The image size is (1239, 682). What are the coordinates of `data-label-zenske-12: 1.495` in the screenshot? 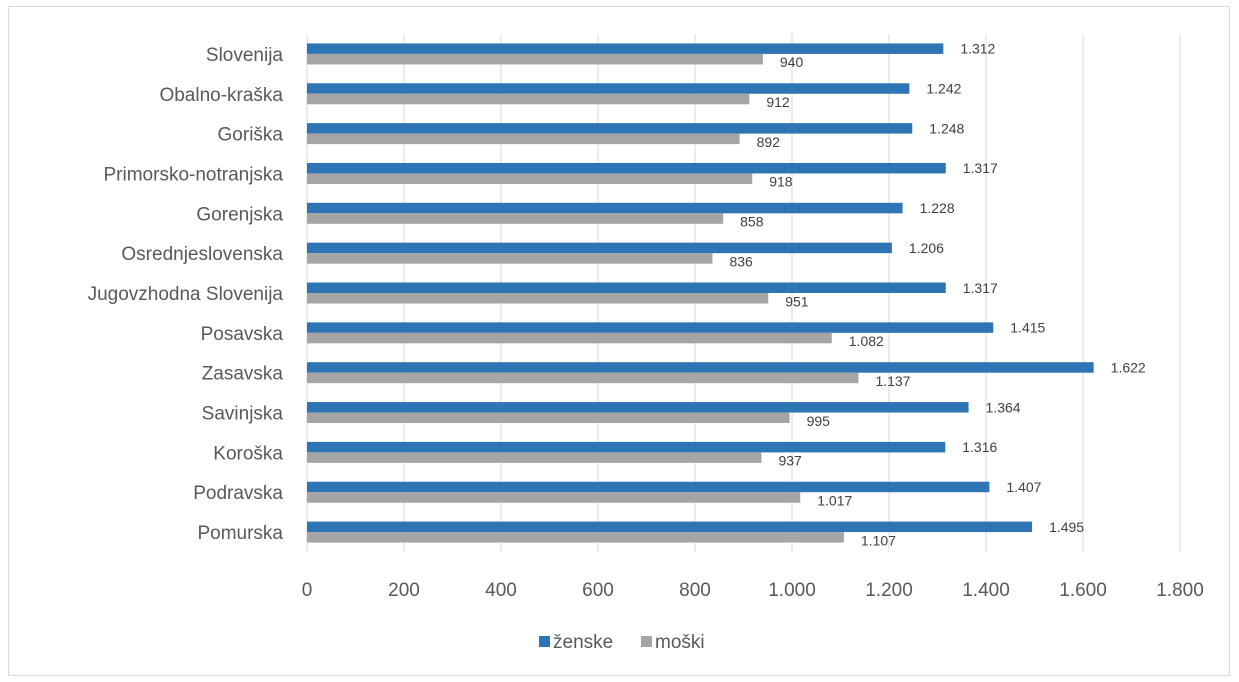 It's located at (1066, 527).